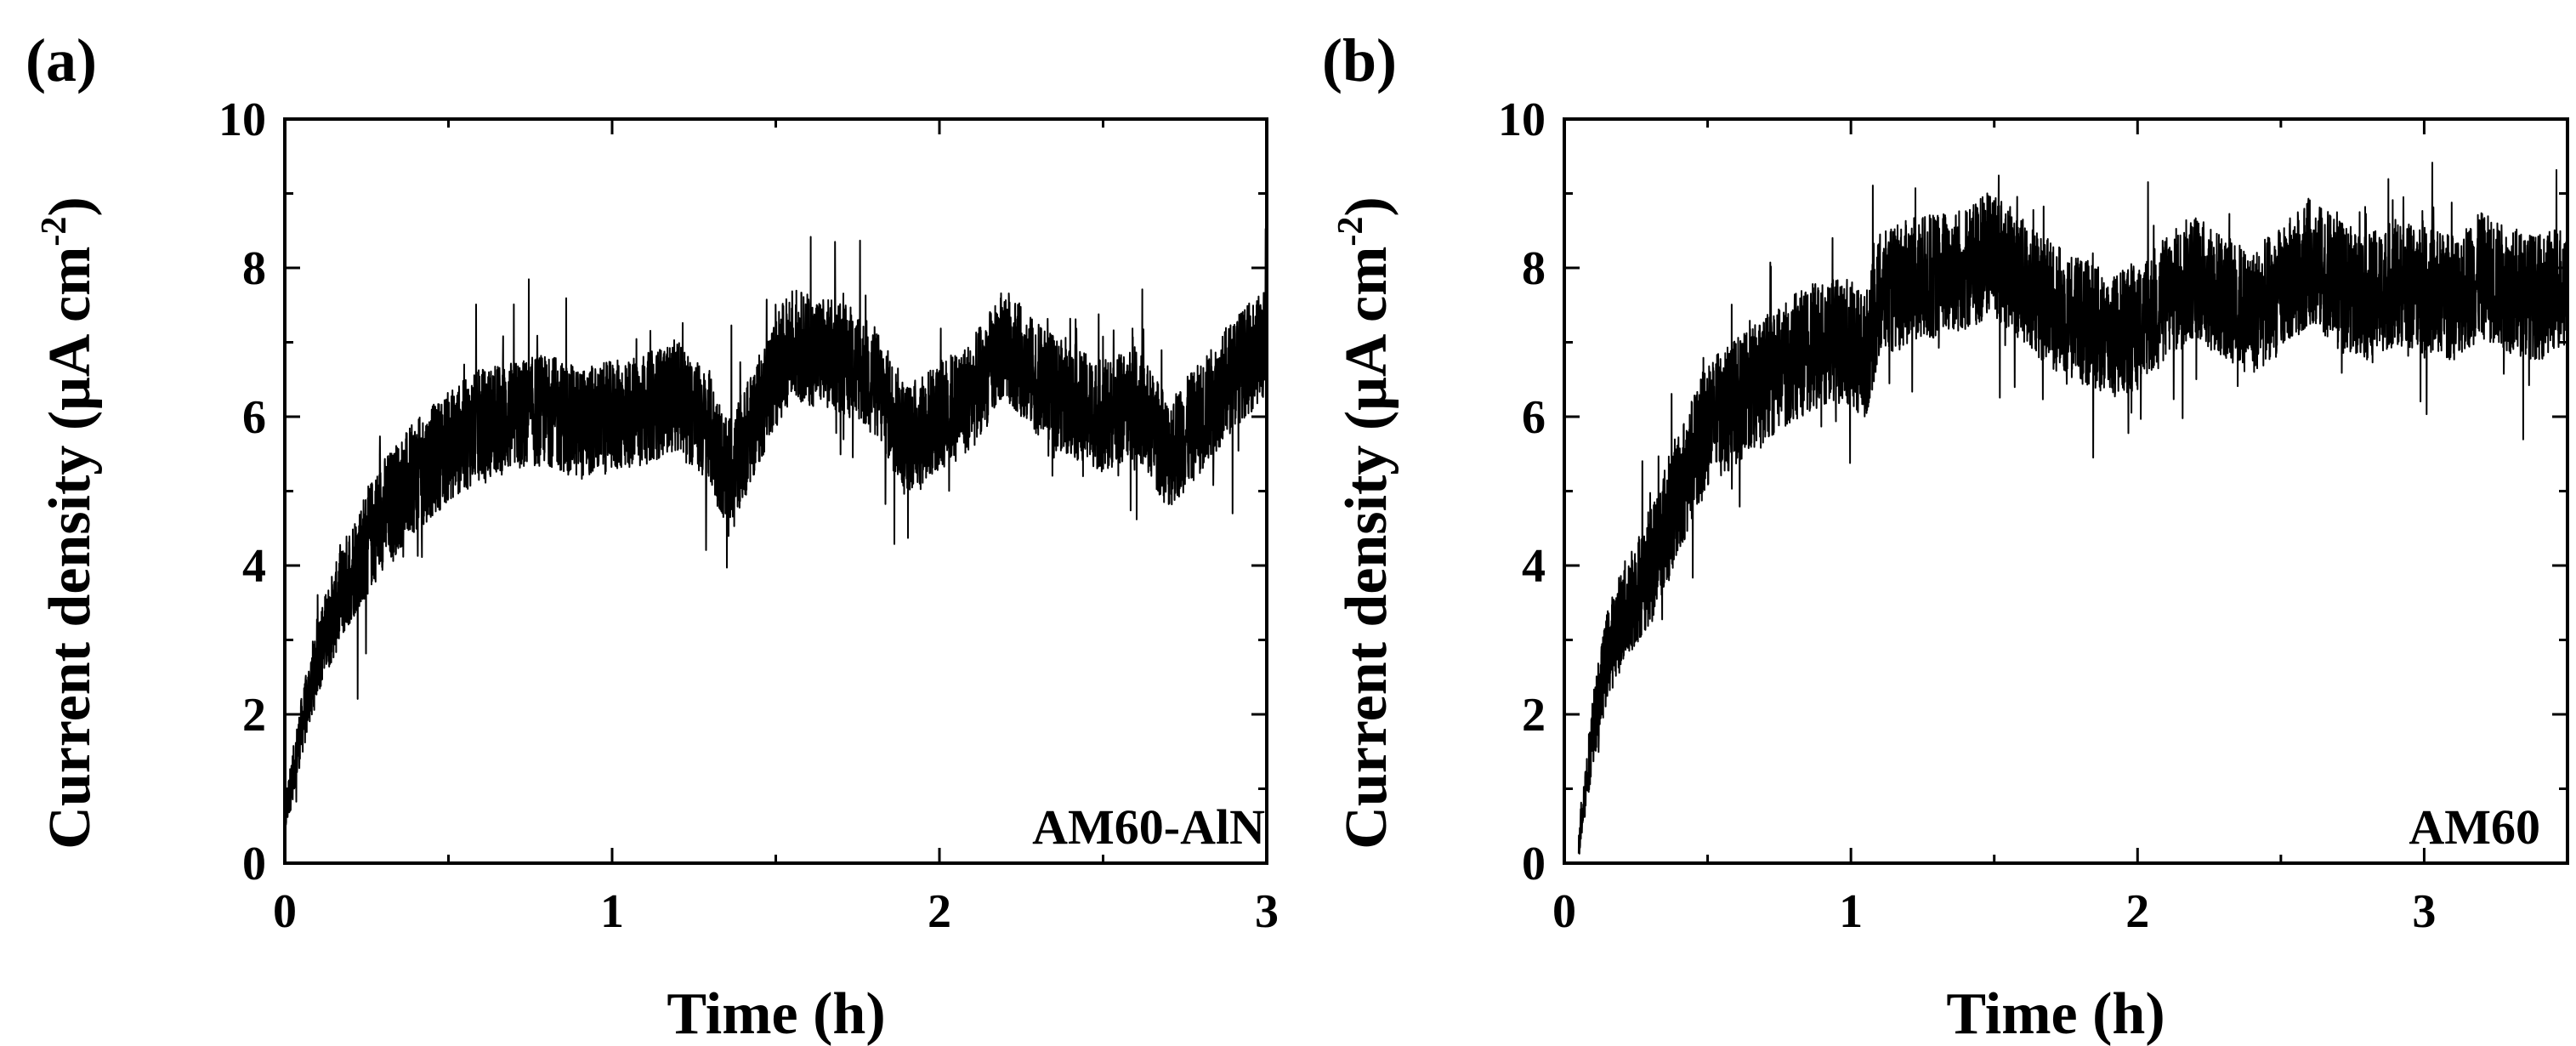 The width and height of the screenshot is (2576, 1046). Describe the element at coordinates (1148, 827) in the screenshot. I see `panel-a-annotation: AM60-AlN` at that location.